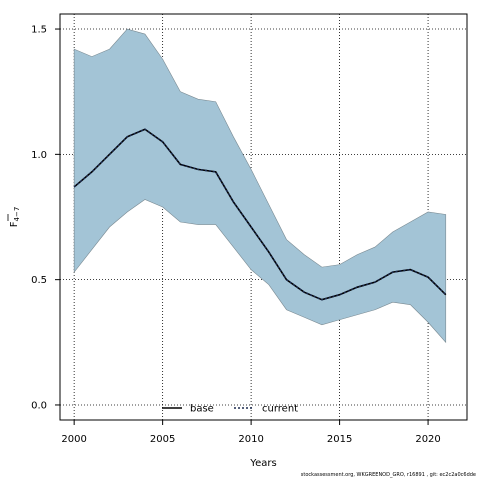 The width and height of the screenshot is (480, 480). I want to click on y-tick-label-0: 0.0, so click(39, 405).